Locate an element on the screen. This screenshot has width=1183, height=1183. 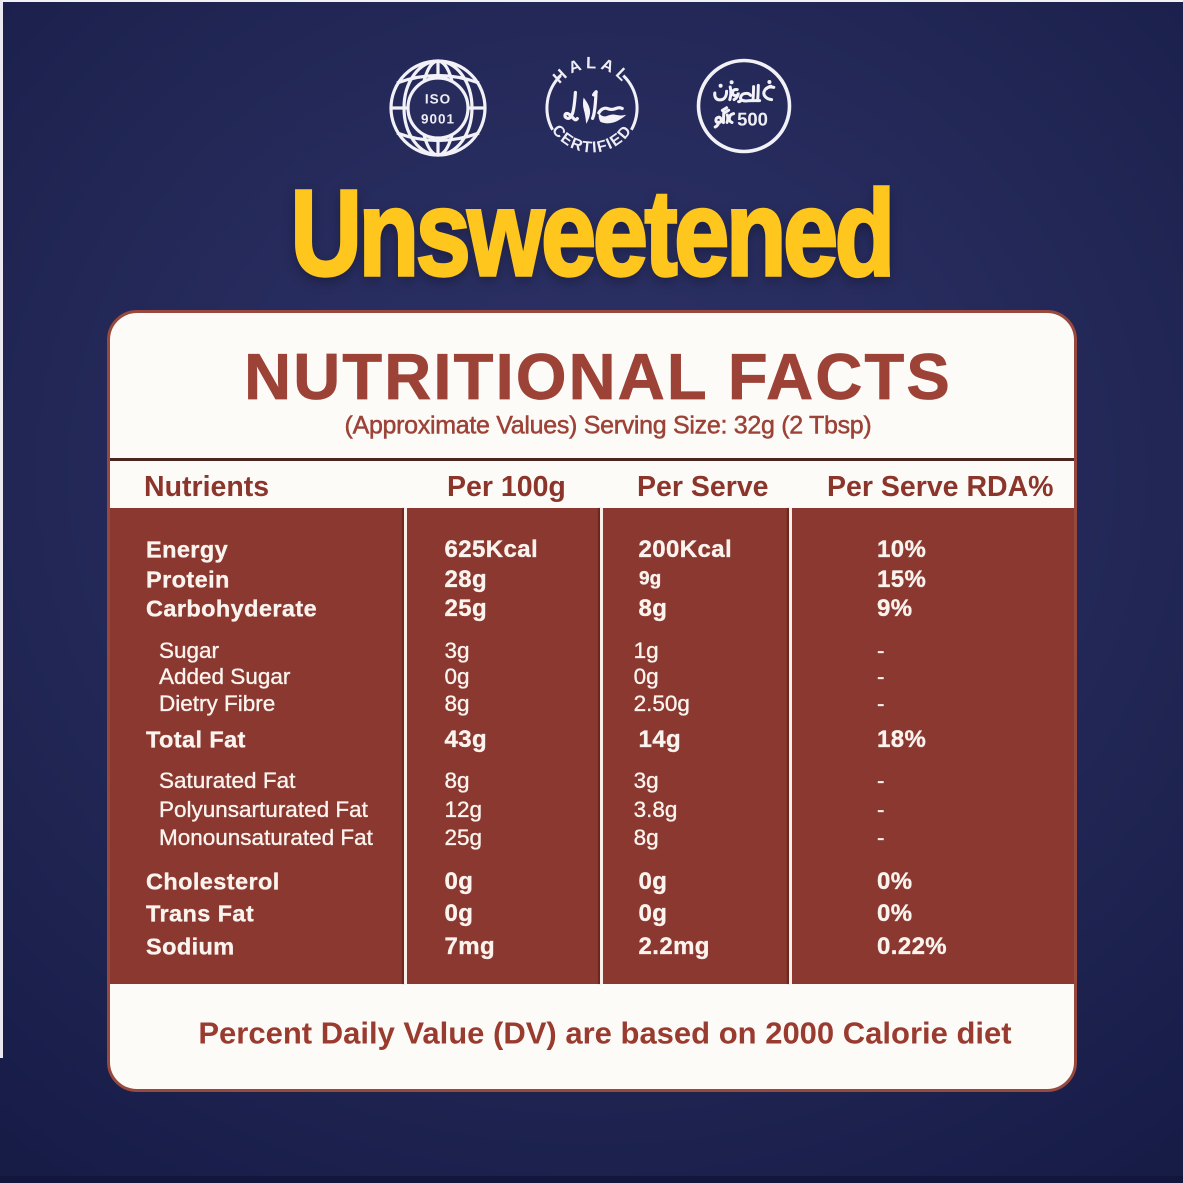
svg-text: CERTIFIED is located at coordinates (592, 139).